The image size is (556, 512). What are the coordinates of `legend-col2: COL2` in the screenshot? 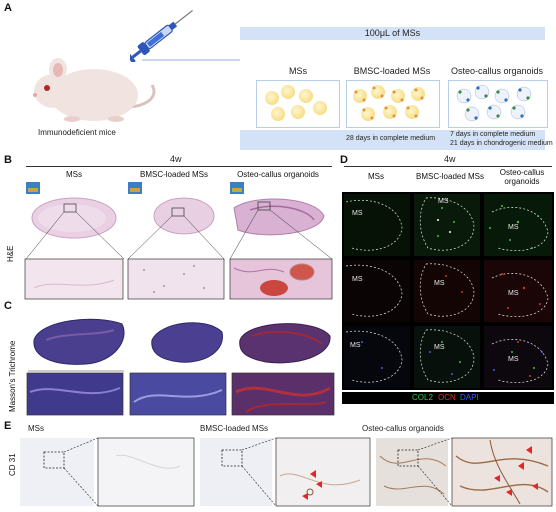 It's located at (422, 397).